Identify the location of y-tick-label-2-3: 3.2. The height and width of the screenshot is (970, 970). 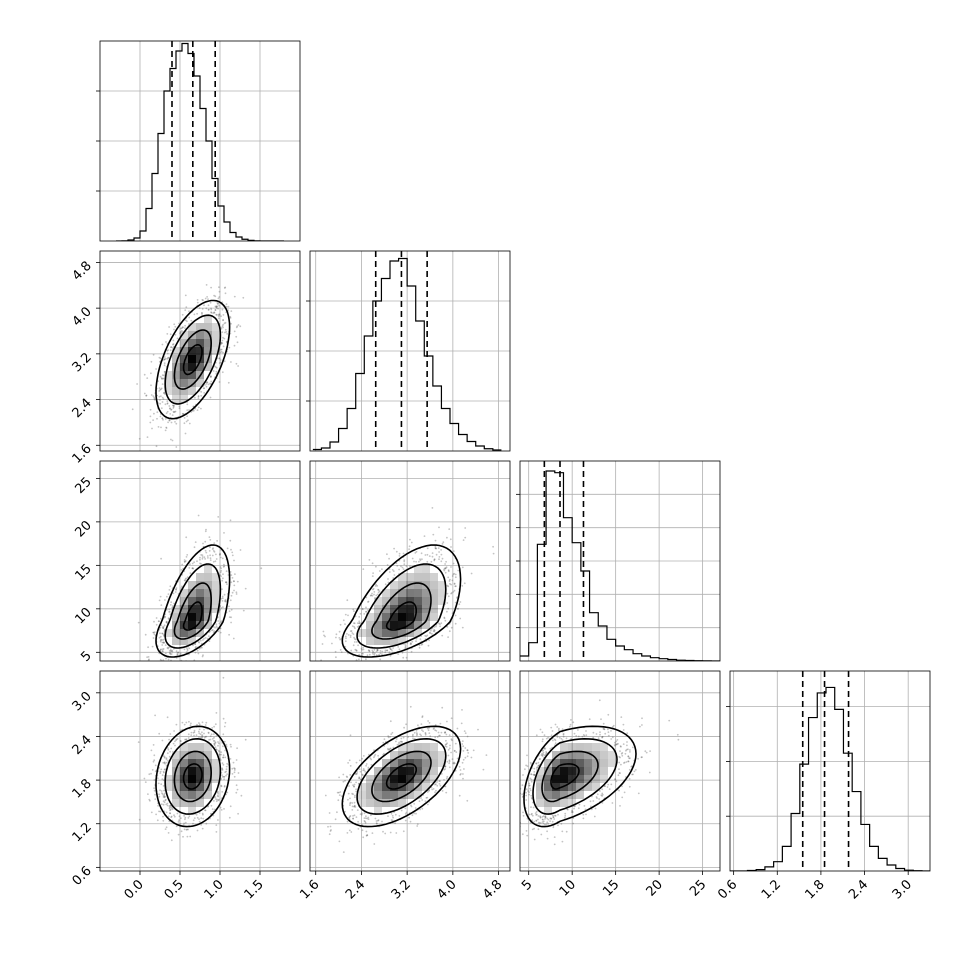
(82, 362).